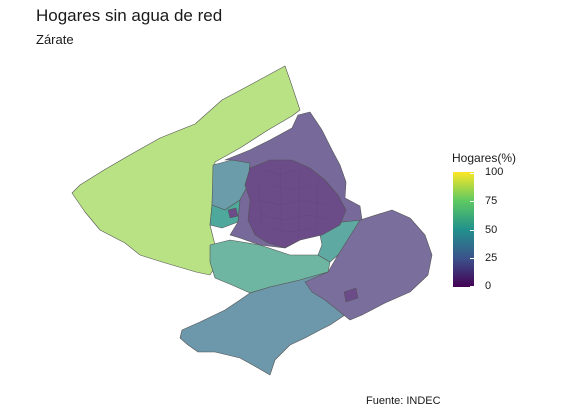 Image resolution: width=584 pixels, height=409 pixels. What do you see at coordinates (403, 401) in the screenshot?
I see `source-caption: Fuente: INDEC` at bounding box center [403, 401].